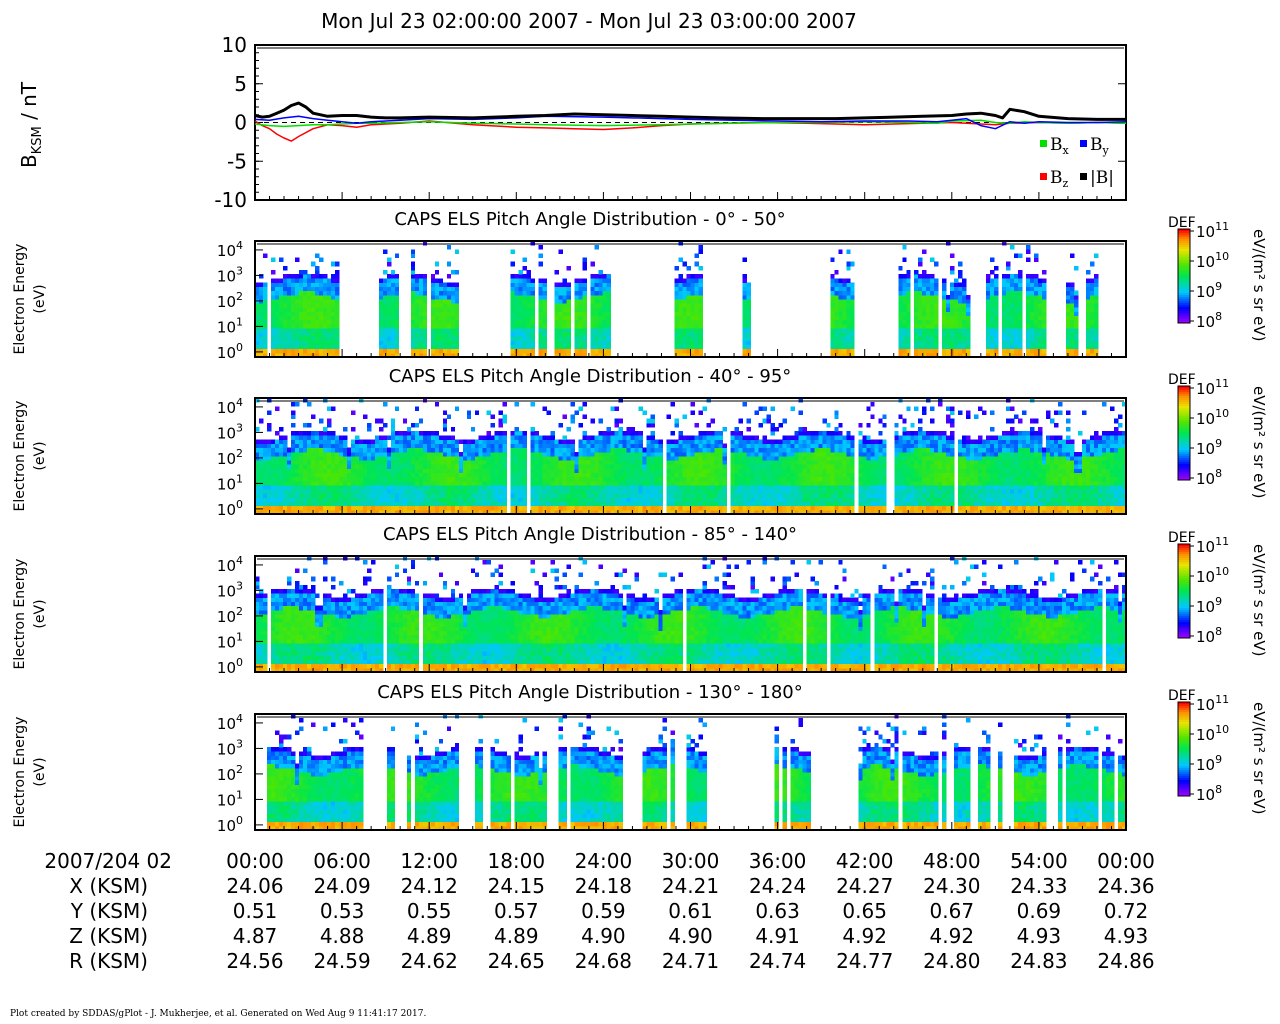 This screenshot has width=1280, height=1024. Describe the element at coordinates (1184, 240) in the screenshot. I see `colorbar-cell` at that location.